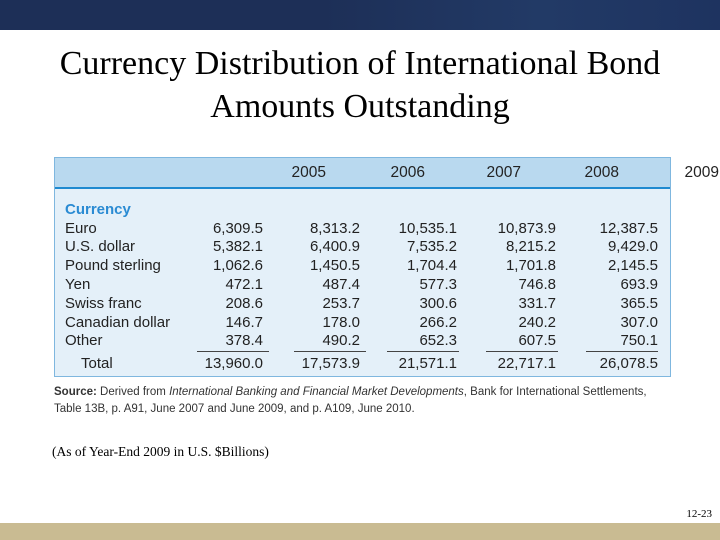 The width and height of the screenshot is (720, 540). Describe the element at coordinates (244, 303) in the screenshot. I see `table-cell: 208.6` at that location.